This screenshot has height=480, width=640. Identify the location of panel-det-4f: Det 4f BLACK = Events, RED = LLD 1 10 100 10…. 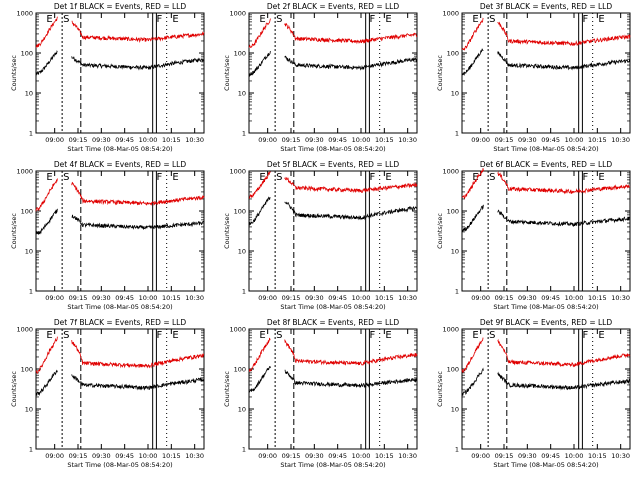
(107, 235).